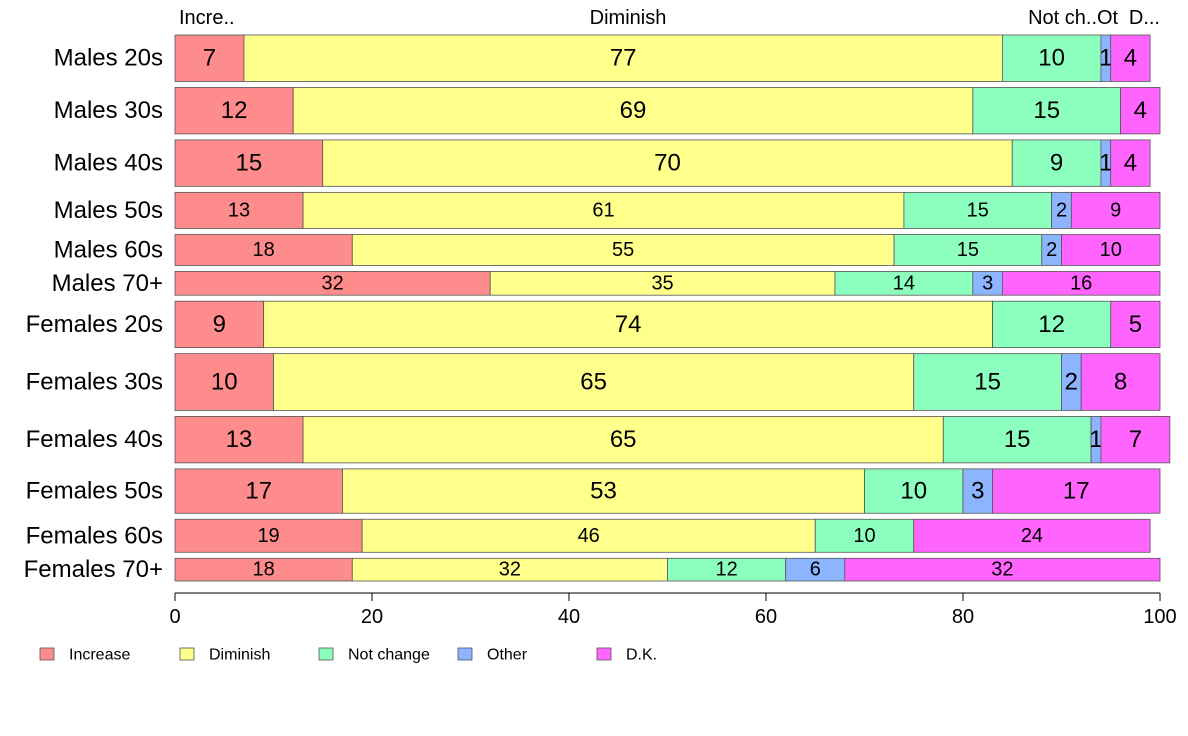  I want to click on legend-item: Increase, so click(84, 655).